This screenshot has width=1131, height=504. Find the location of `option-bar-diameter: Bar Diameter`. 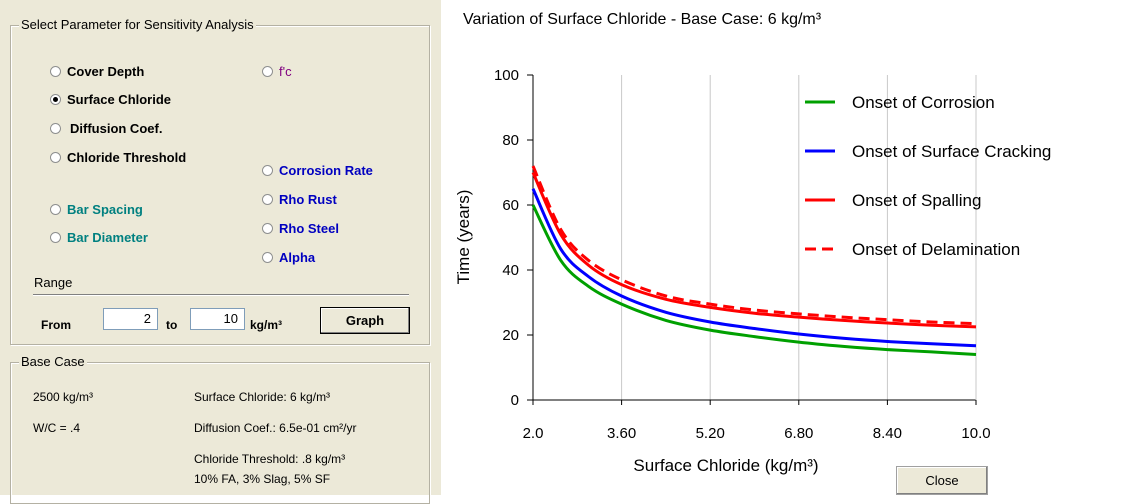

option-bar-diameter: Bar Diameter is located at coordinates (99, 237).